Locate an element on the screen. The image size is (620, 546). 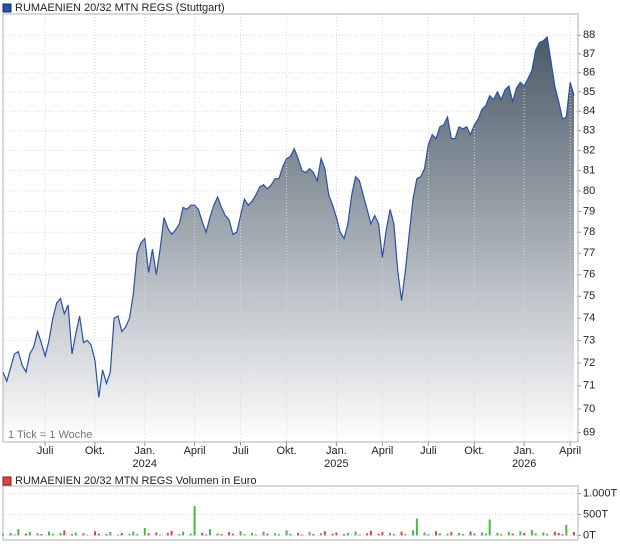
y-tick-label: 72 is located at coordinates (589, 363).